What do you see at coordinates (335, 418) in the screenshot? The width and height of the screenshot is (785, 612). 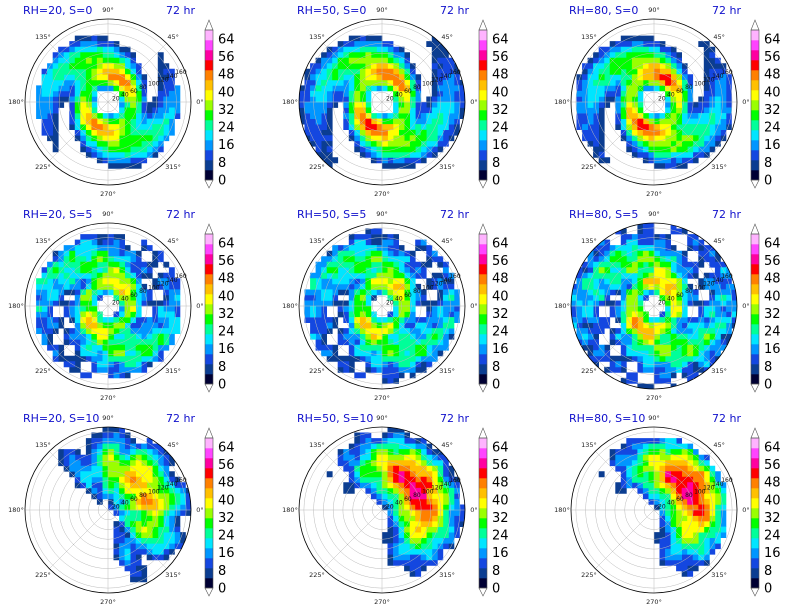 I see `panel-title: RH=50, S=10` at bounding box center [335, 418].